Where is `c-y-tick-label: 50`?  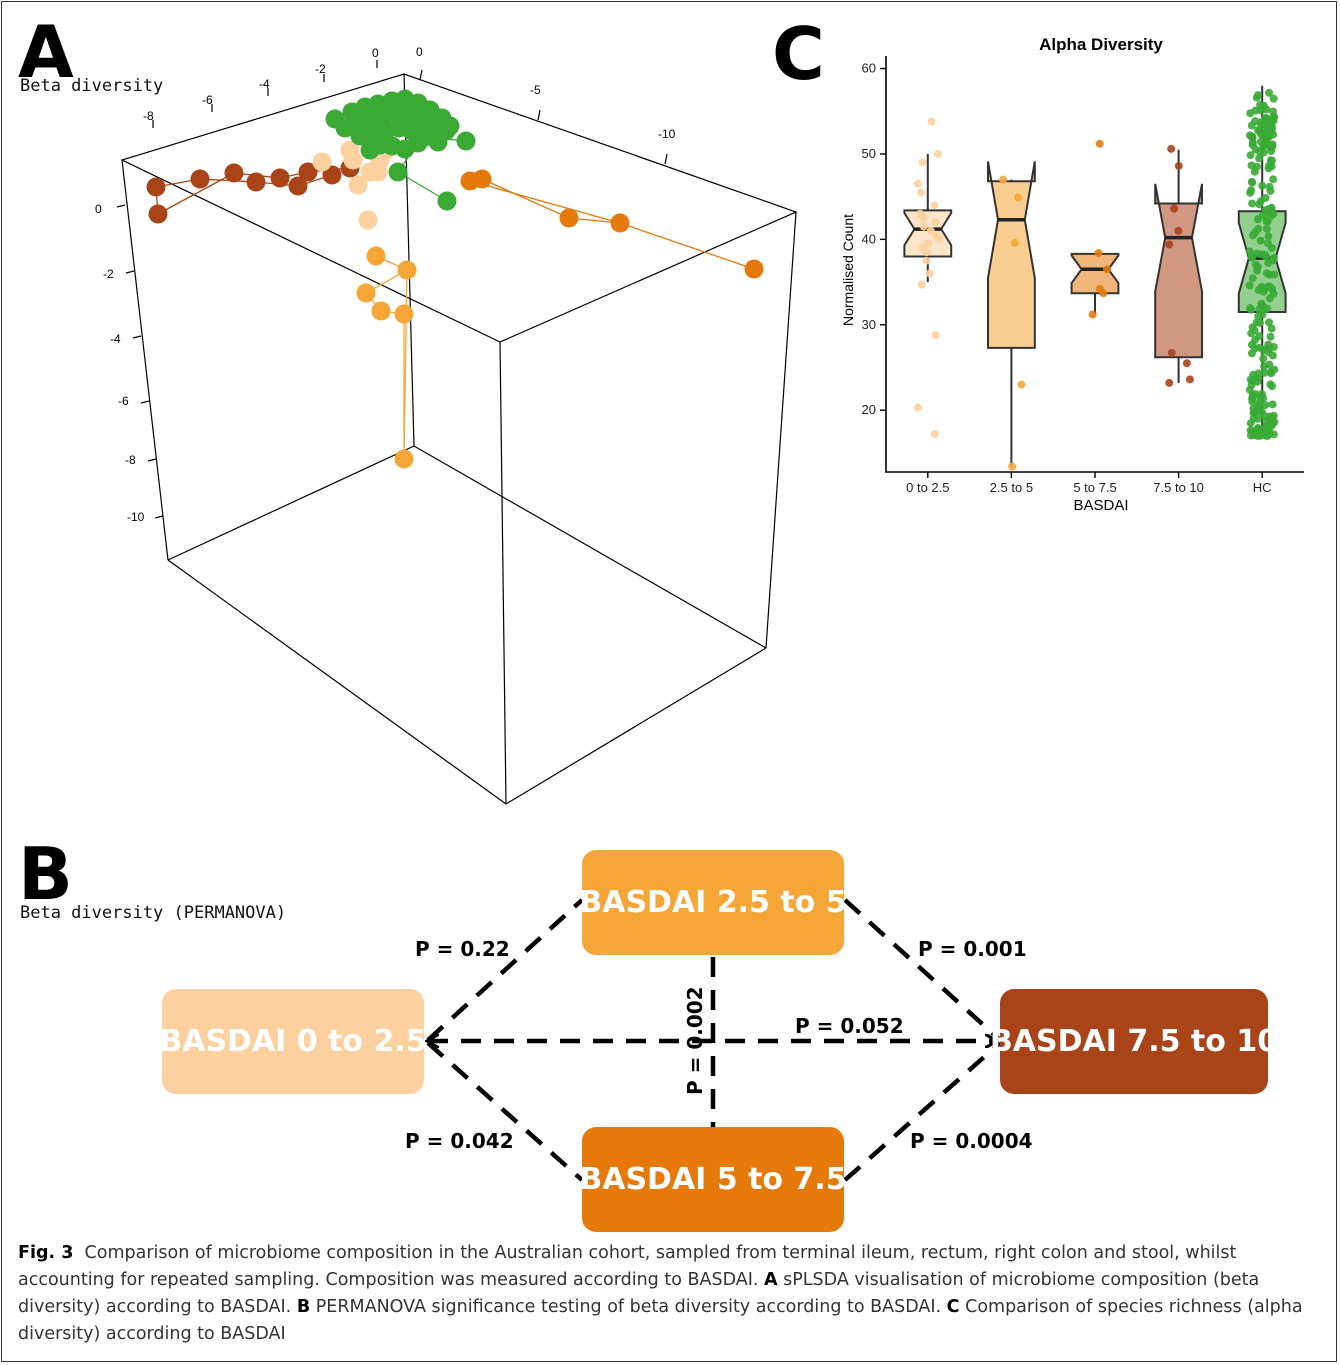 c-y-tick-label: 50 is located at coordinates (869, 153).